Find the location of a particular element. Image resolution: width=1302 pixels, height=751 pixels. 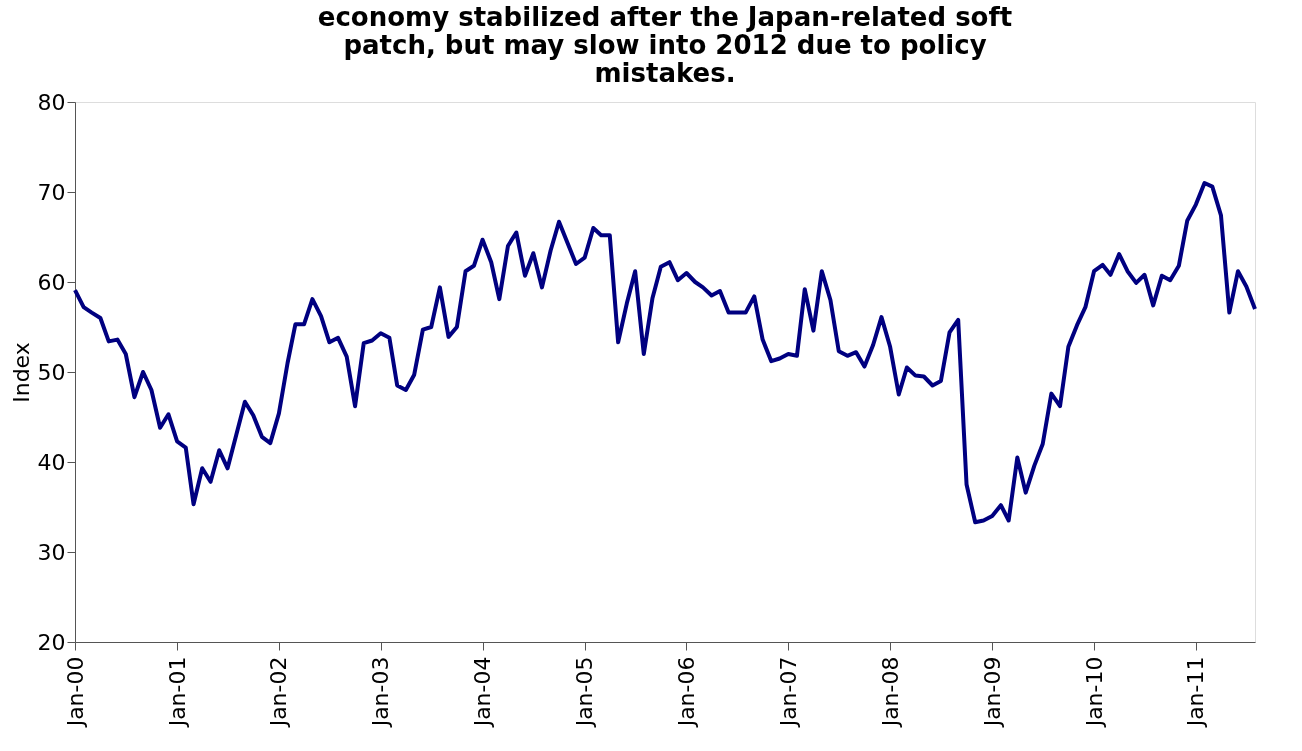

y-tick-label: 80 is located at coordinates (51, 102).